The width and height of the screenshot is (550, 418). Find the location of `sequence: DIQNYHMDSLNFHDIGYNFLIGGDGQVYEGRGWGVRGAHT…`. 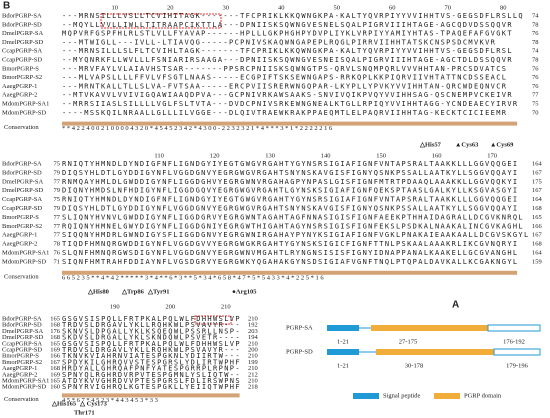

sequence: DIQNYHMDSLNFHDIGYNFLIGGDGQVYEGRGWGVRGAHT… is located at coordinates (289, 191).